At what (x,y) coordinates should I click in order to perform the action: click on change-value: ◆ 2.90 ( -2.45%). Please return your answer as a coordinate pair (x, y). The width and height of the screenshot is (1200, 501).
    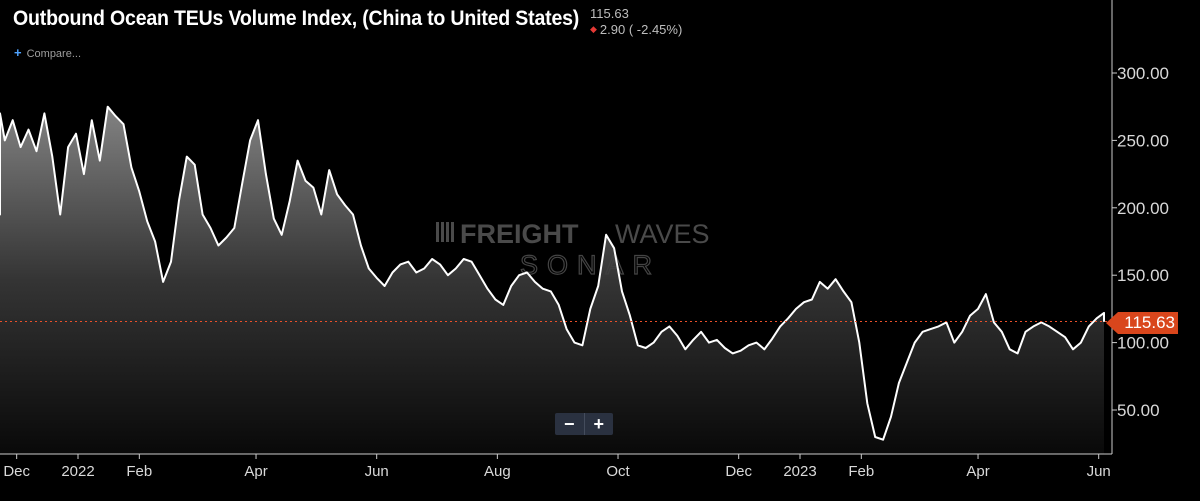
    Looking at the image, I should click on (636, 29).